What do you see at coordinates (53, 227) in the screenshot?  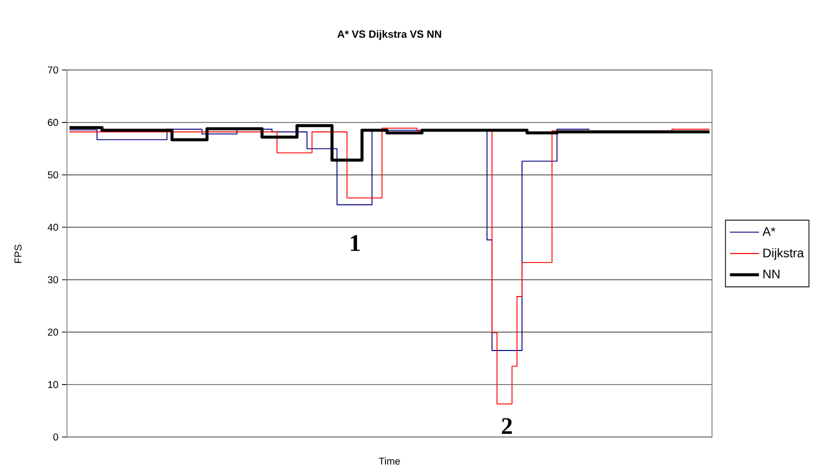 I see `y-tick-label: 40` at bounding box center [53, 227].